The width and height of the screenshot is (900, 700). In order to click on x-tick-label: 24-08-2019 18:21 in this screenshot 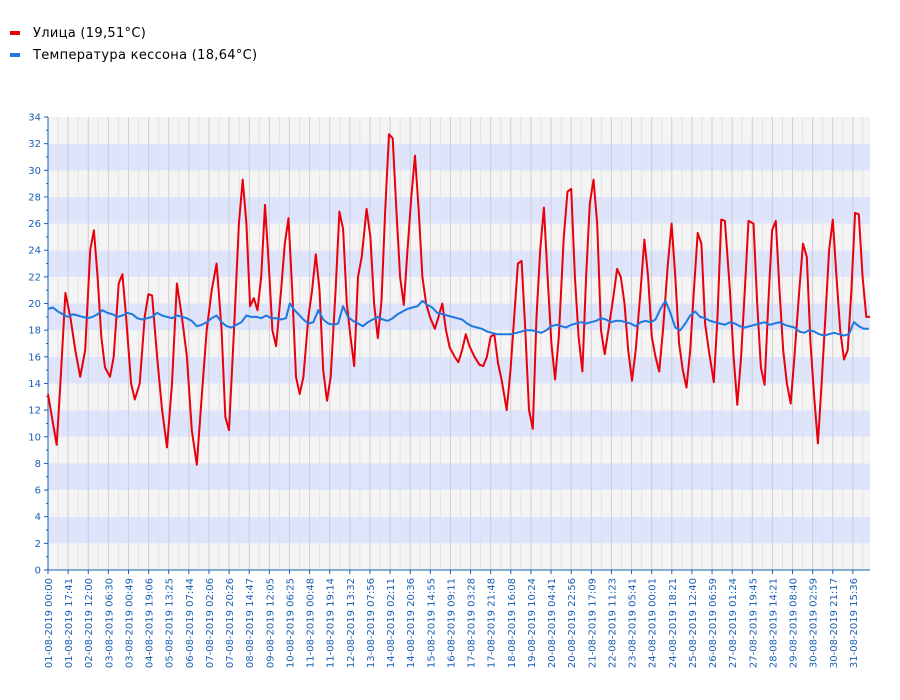, I will do `click(673, 623)`.